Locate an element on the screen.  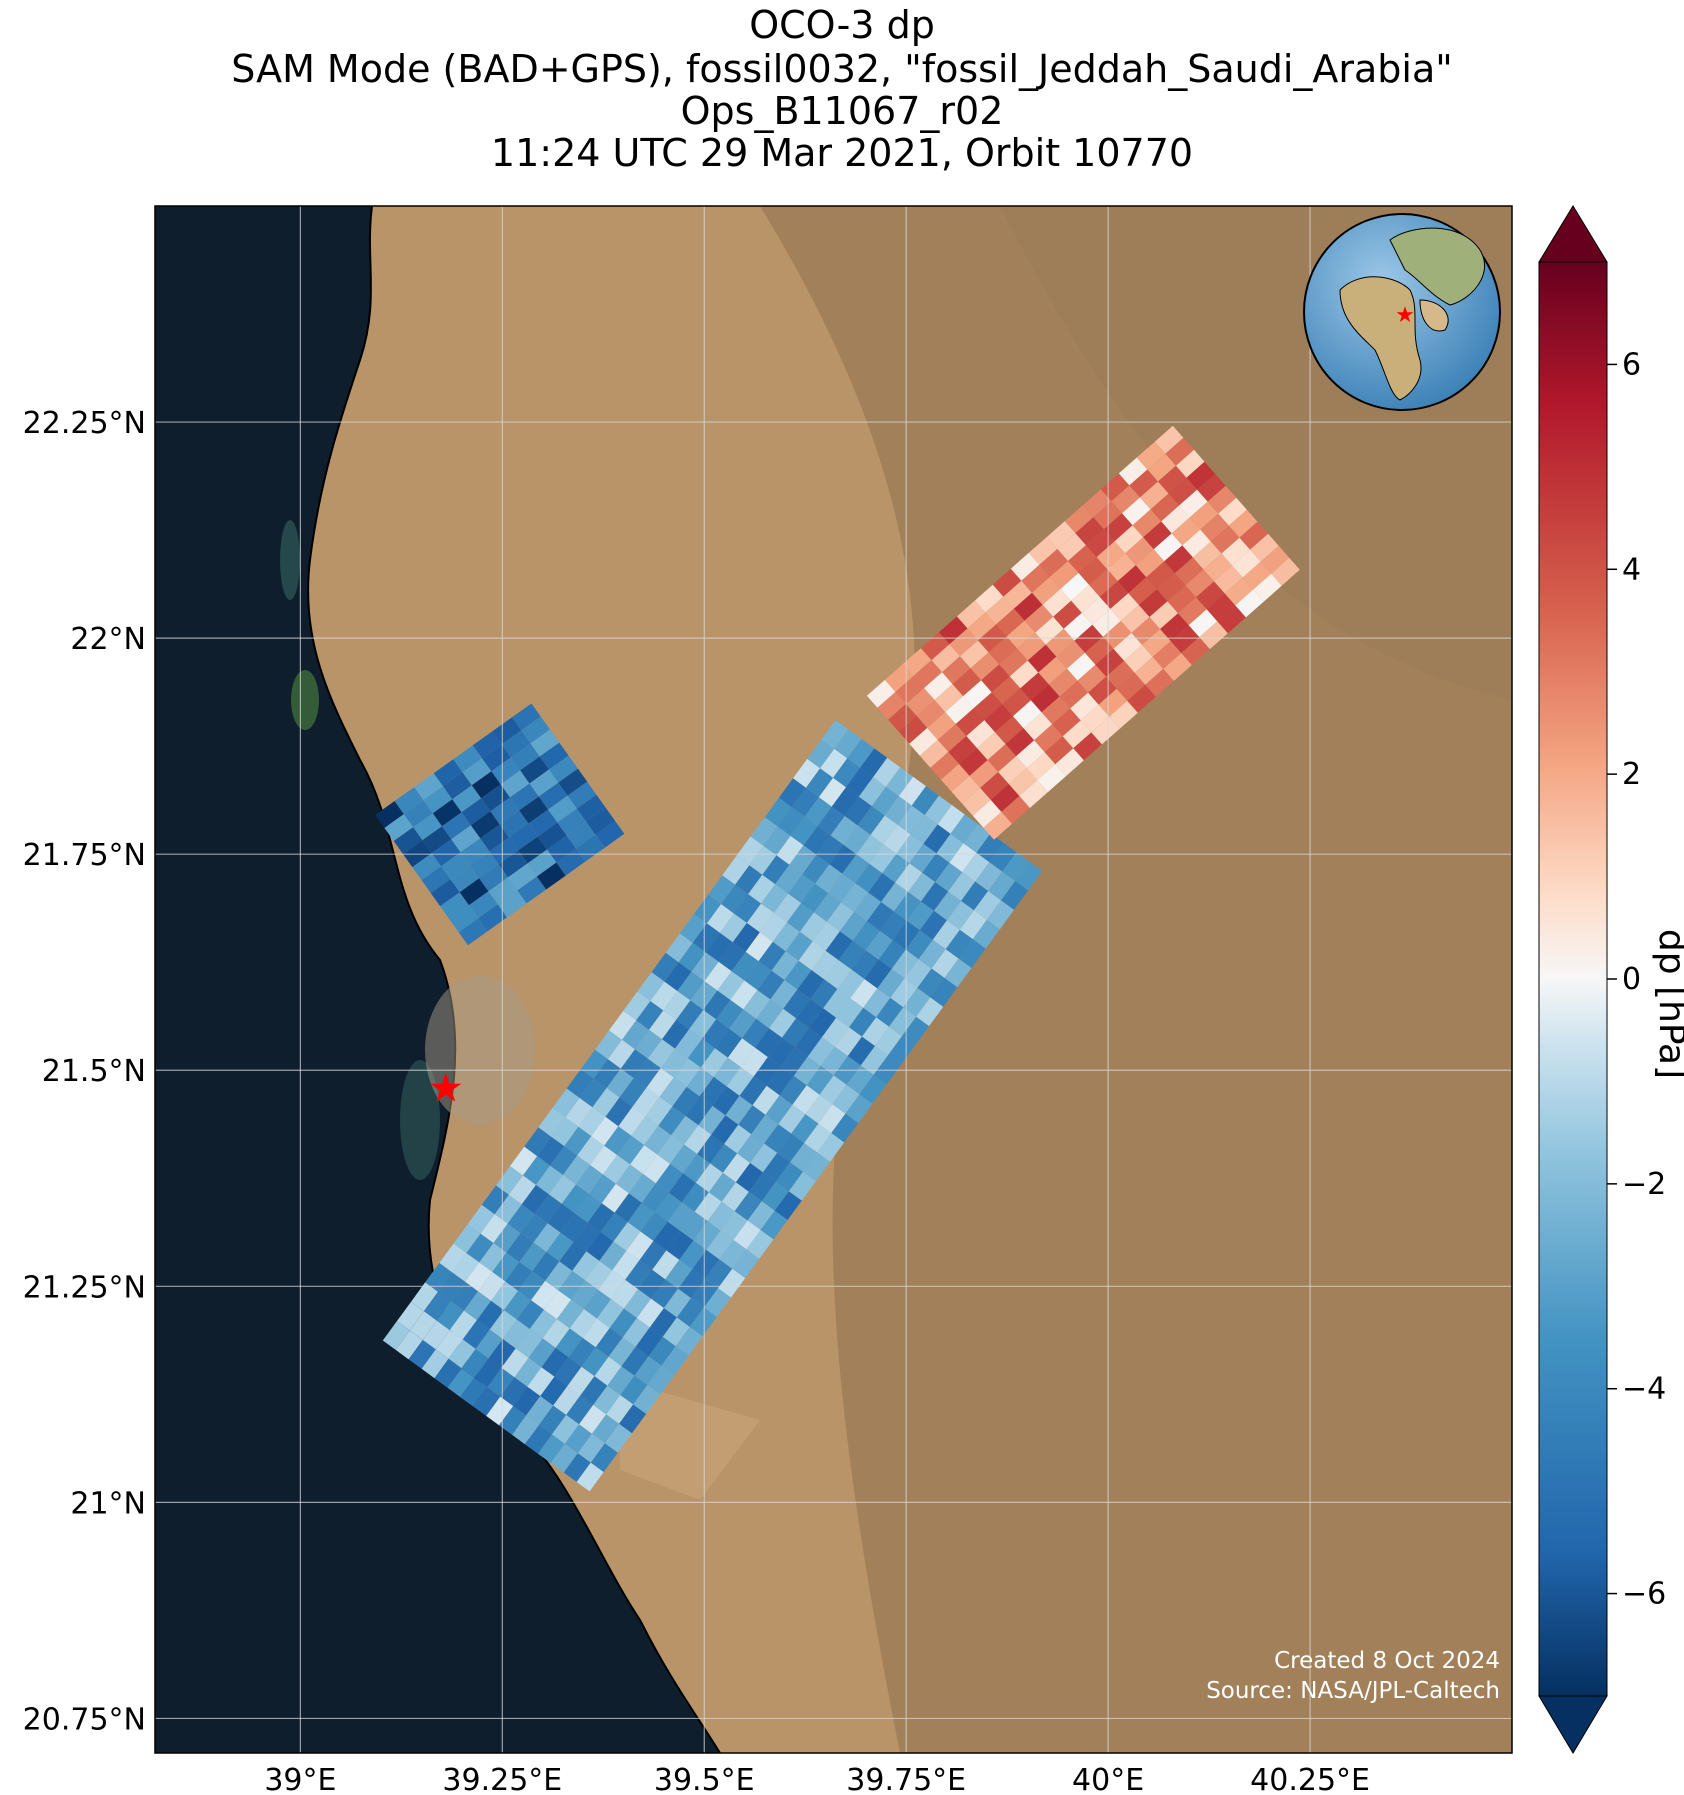
lon-tick-label: 39.25°E is located at coordinates (502, 1779).